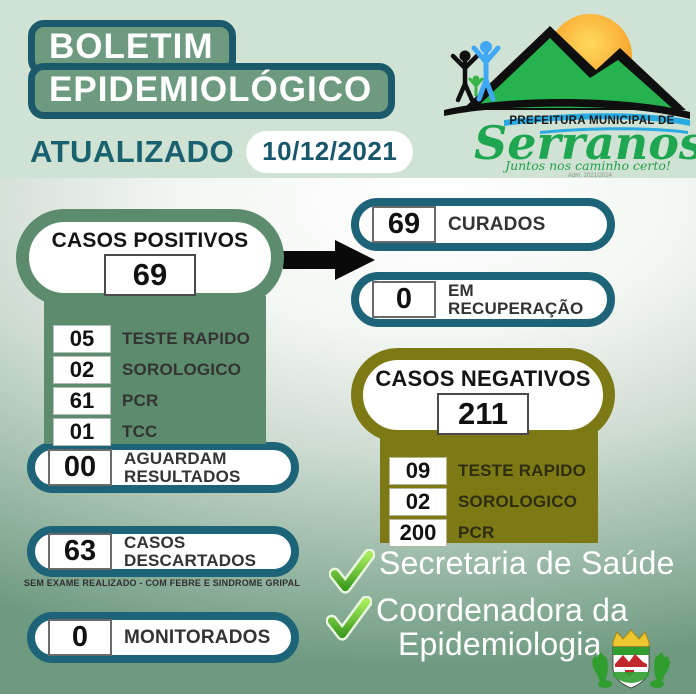  I want to click on signoff-text: Coordenadora da Epidemiologia, so click(502, 627).